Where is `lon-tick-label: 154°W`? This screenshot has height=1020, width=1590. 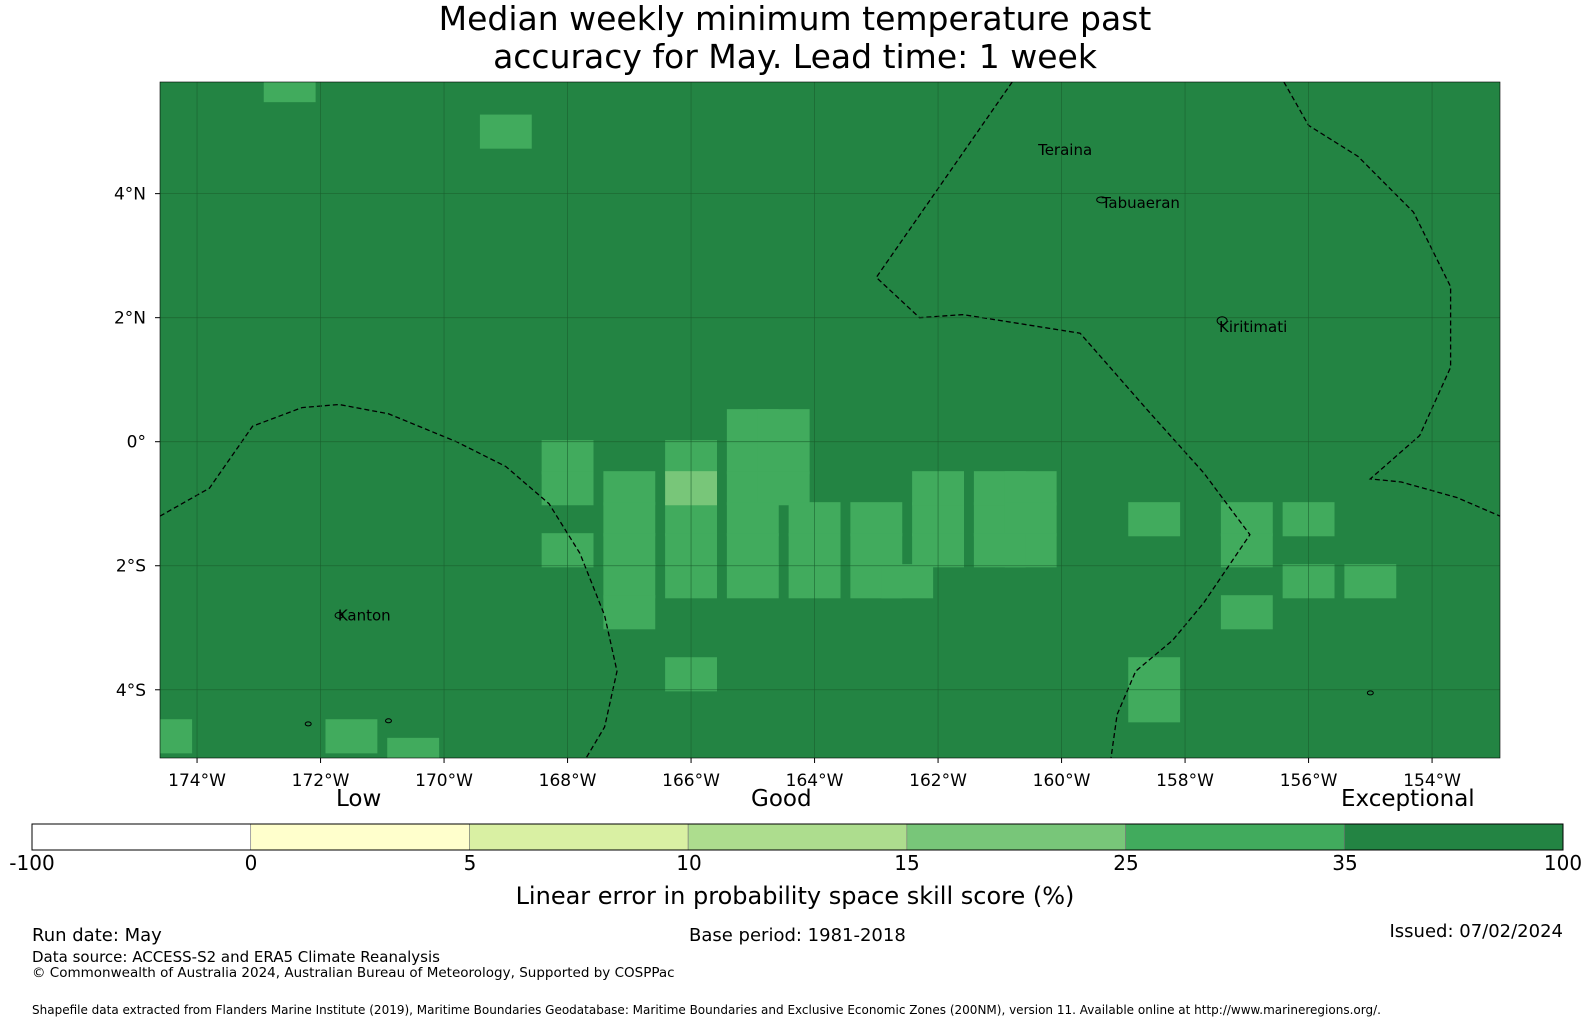 lon-tick-label: 154°W is located at coordinates (1432, 781).